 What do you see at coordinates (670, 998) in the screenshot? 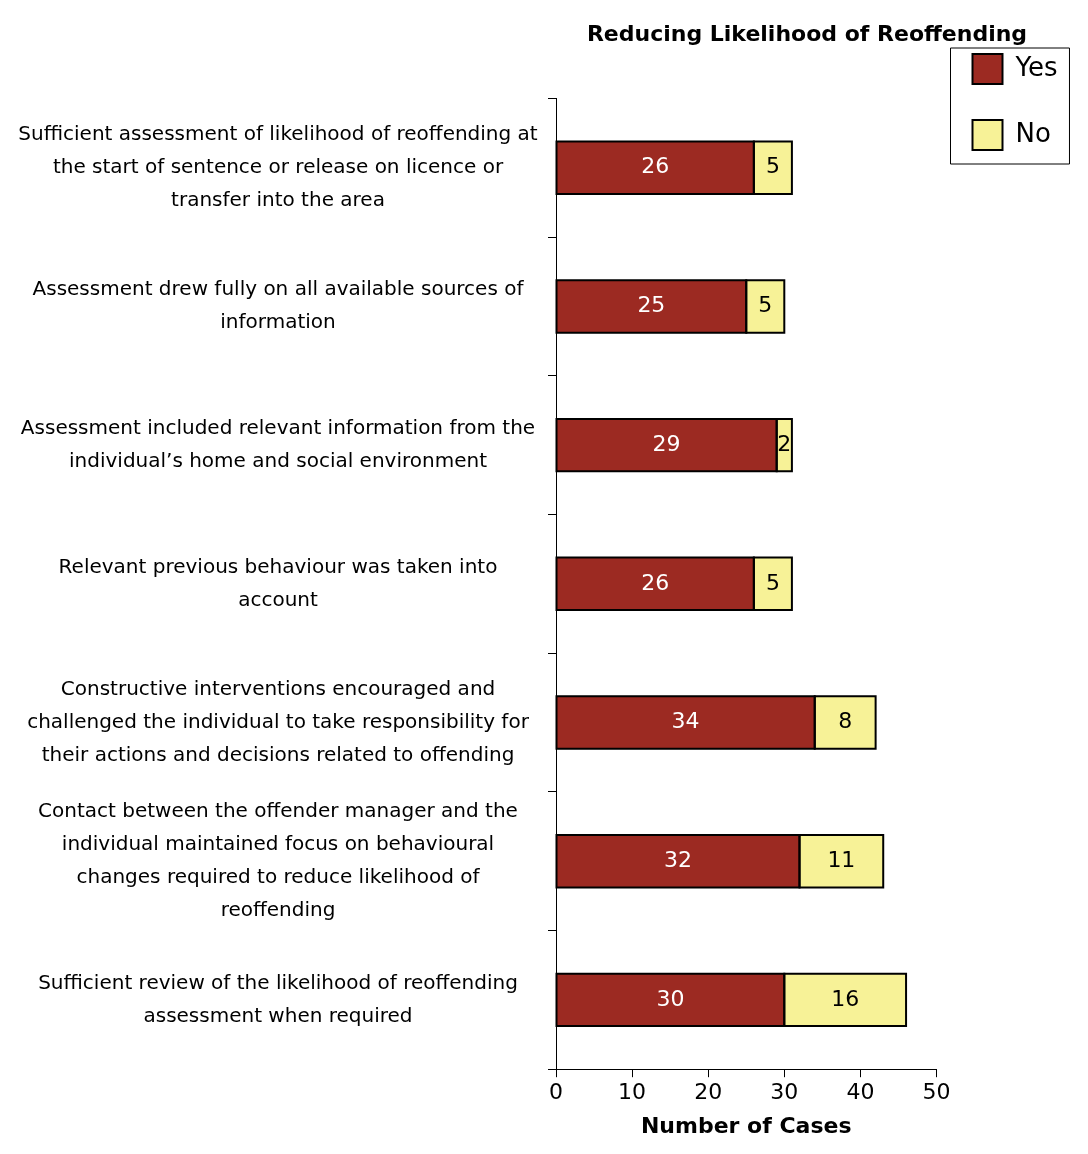
I see `data-label: 30` at bounding box center [670, 998].